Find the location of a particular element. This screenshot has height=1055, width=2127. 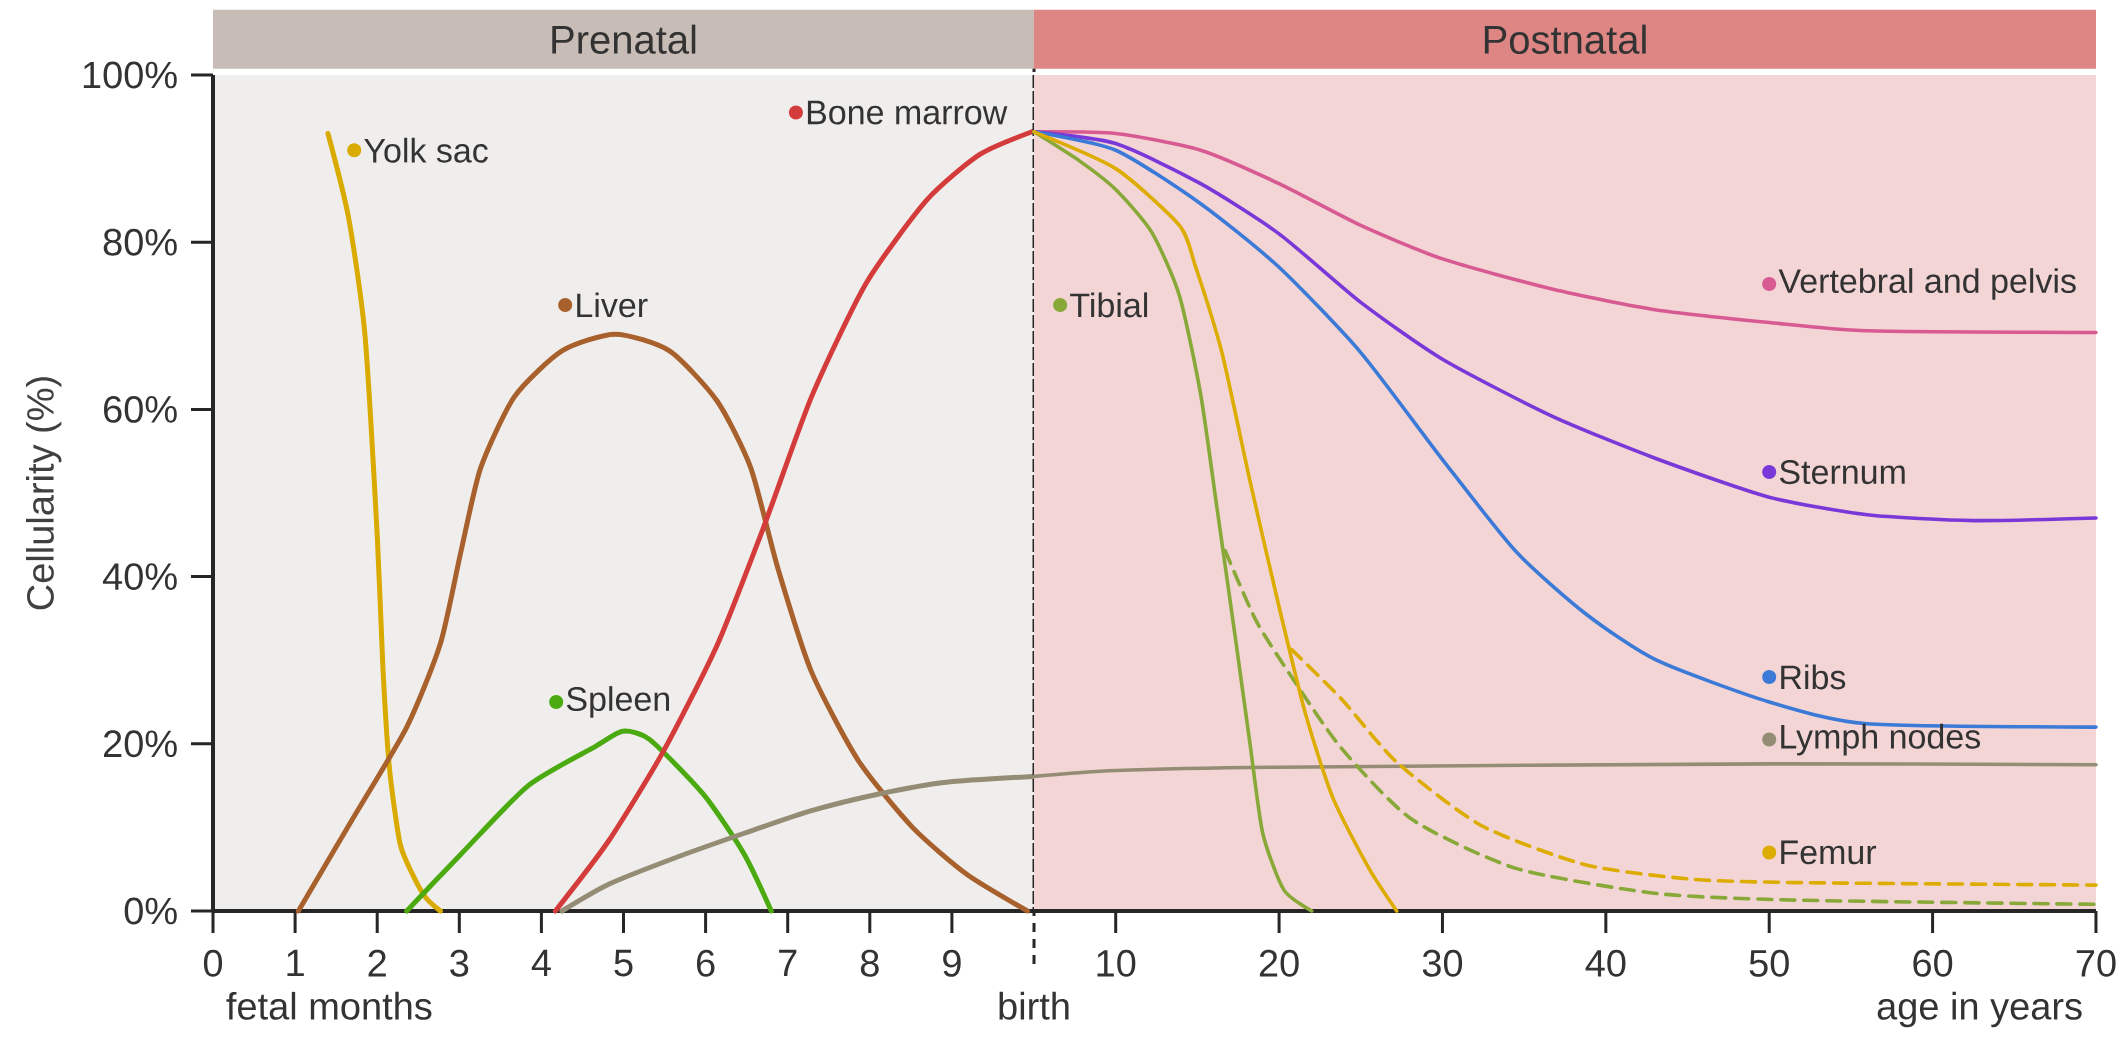

legend-label: Bone marrow is located at coordinates (907, 112).